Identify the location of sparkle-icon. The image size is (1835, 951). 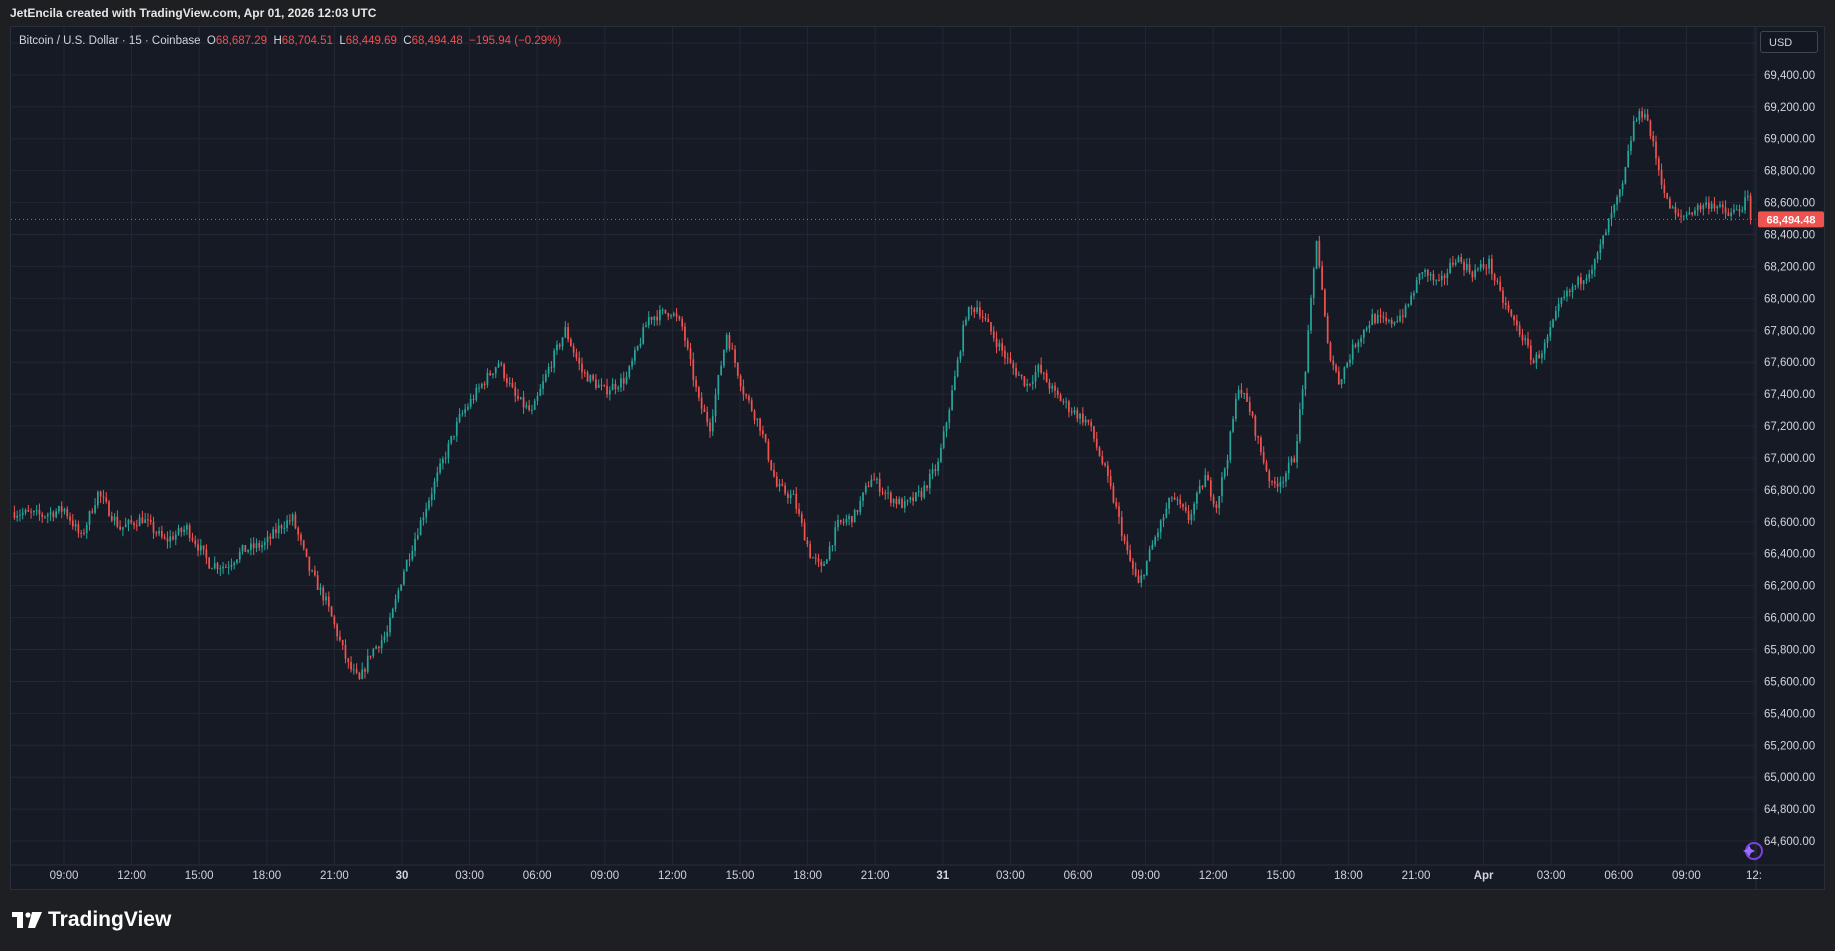
(1753, 851).